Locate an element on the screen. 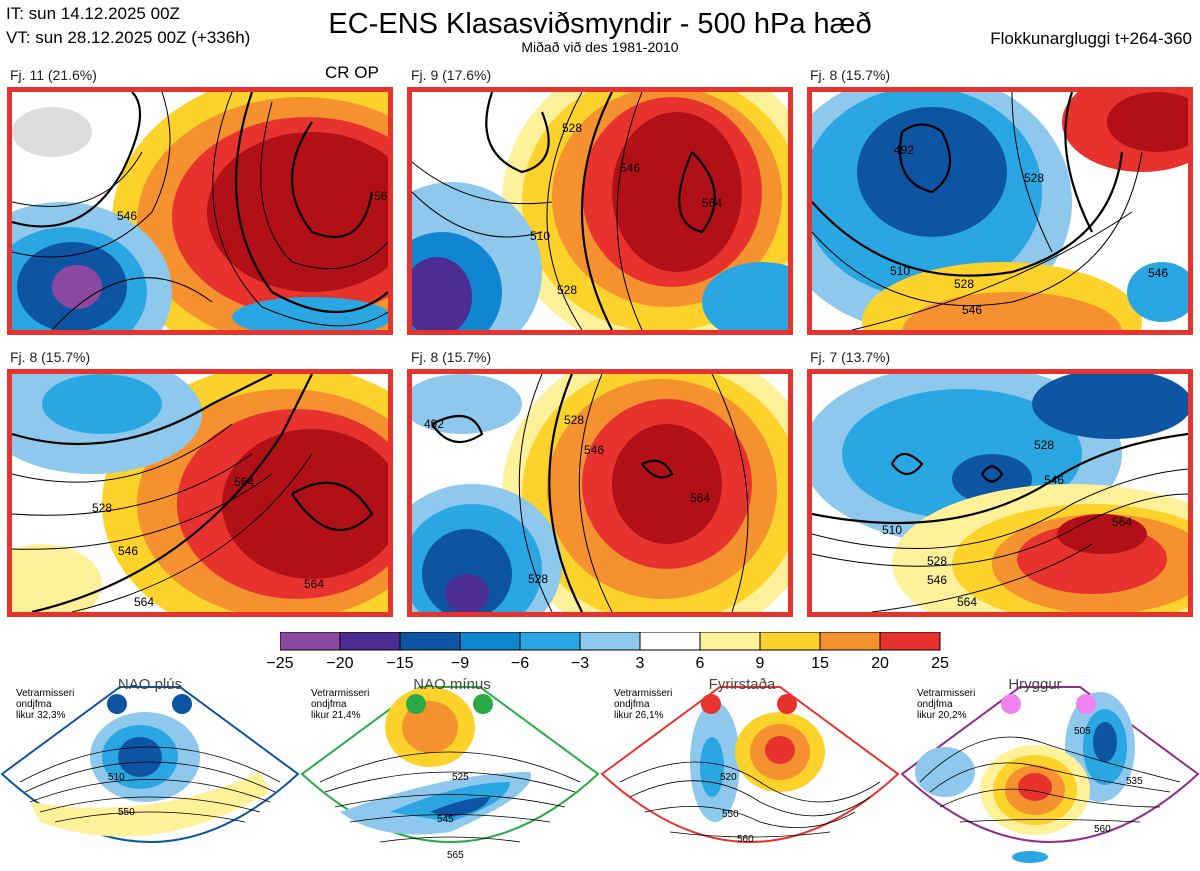  regime-nao-minus: 525 545 565 is located at coordinates (450, 771).